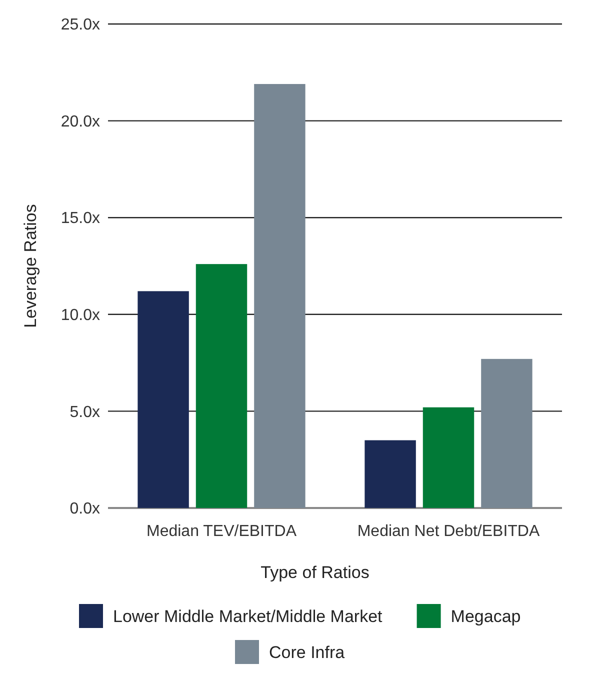 The height and width of the screenshot is (677, 590). I want to click on y-tick-label: 5.0x, so click(85, 412).